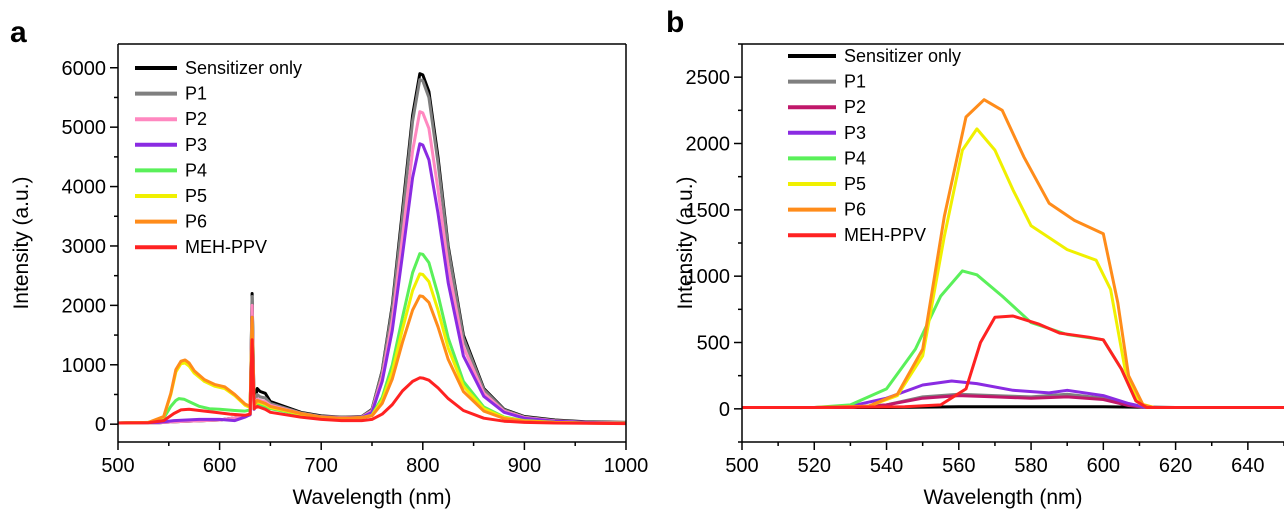  Describe the element at coordinates (524, 466) in the screenshot. I see `x-tick-label: 900` at that location.